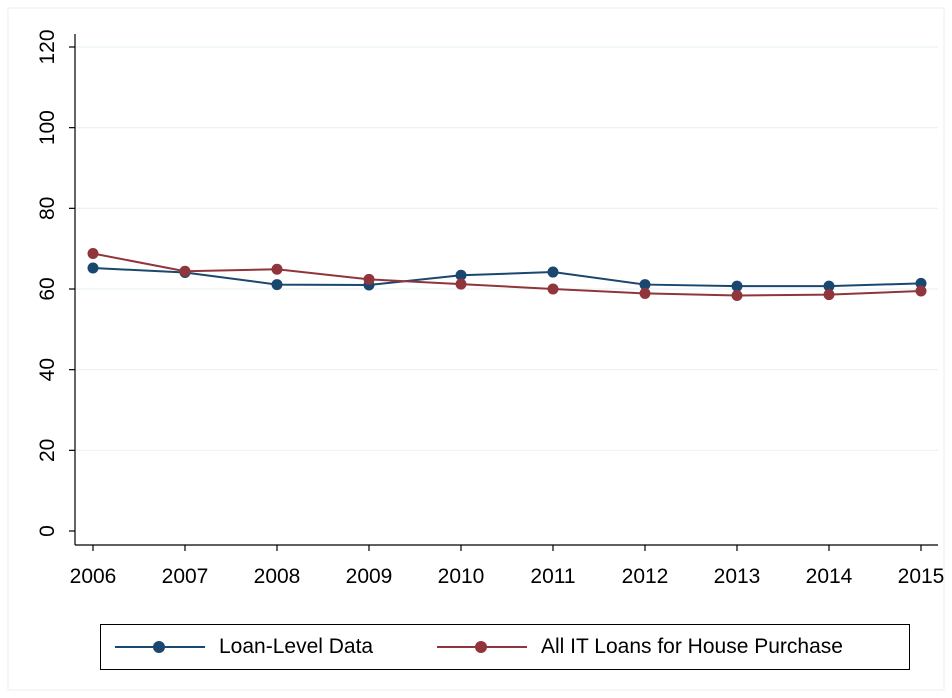 The height and width of the screenshot is (698, 952). I want to click on legend-label-all-it-loans: All IT Loans for House Purchase, so click(692, 646).